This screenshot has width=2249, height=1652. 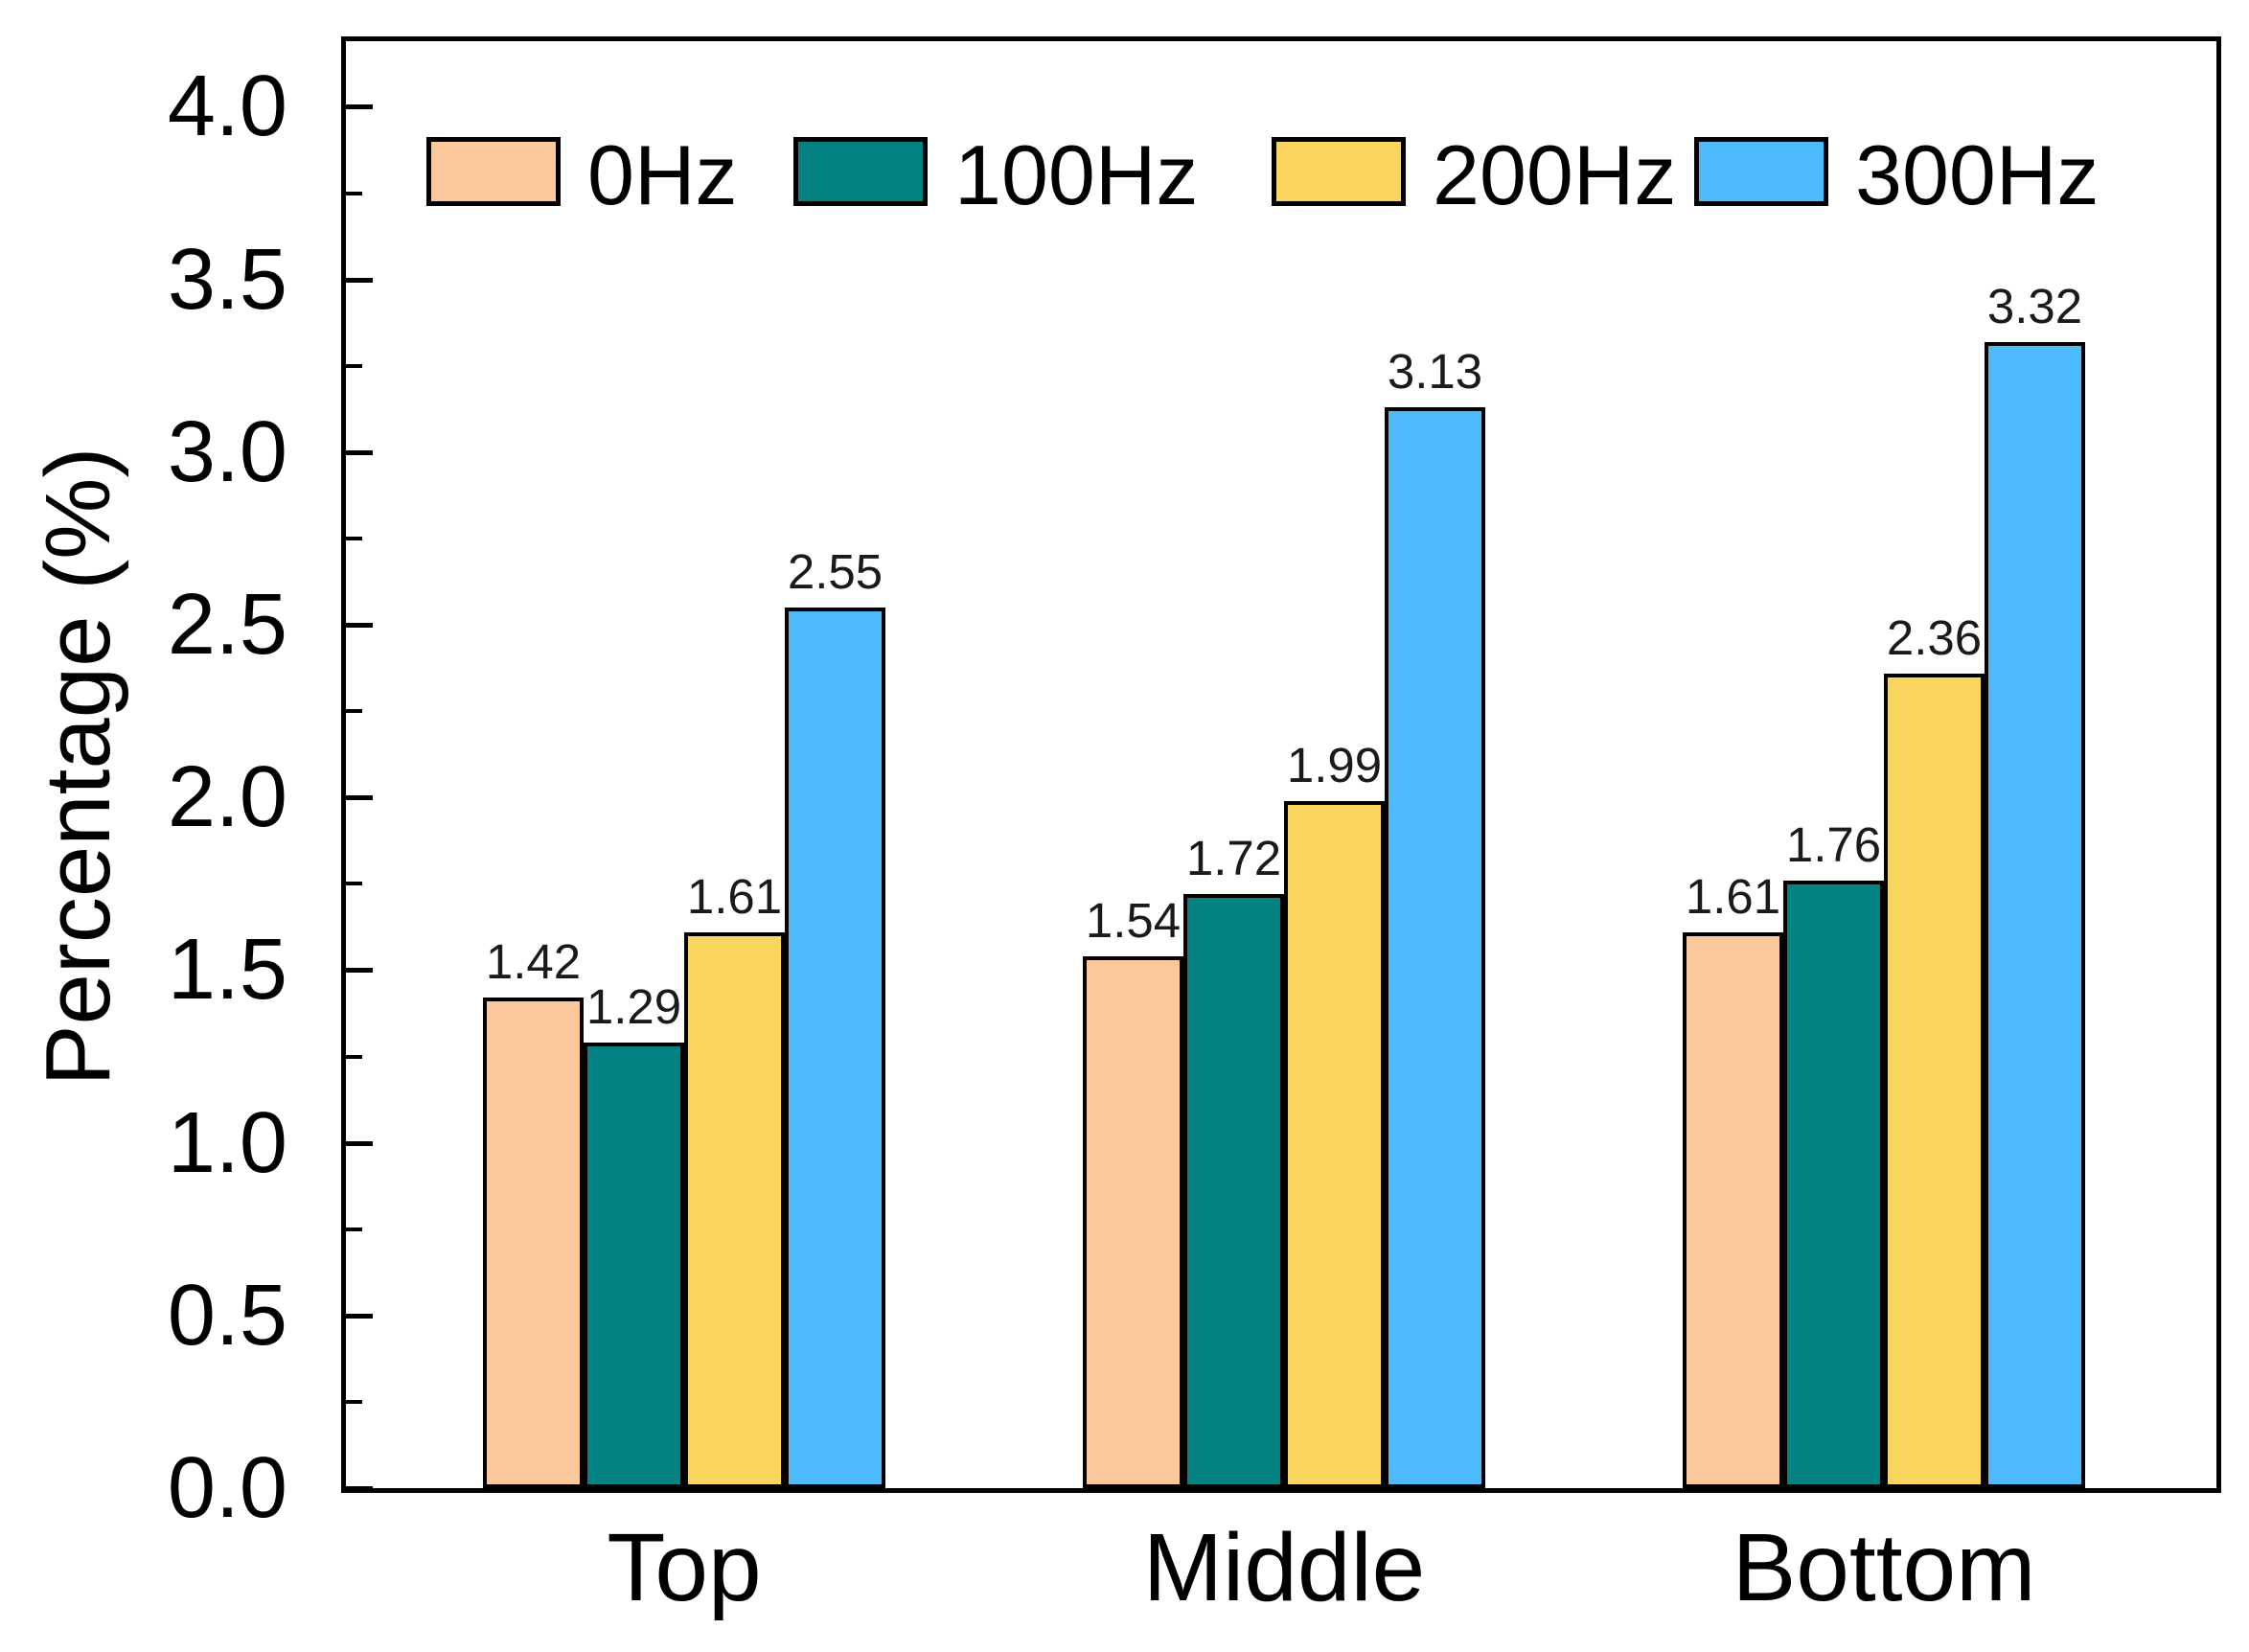 I want to click on bar-middle-0hz, so click(x=1133, y=1222).